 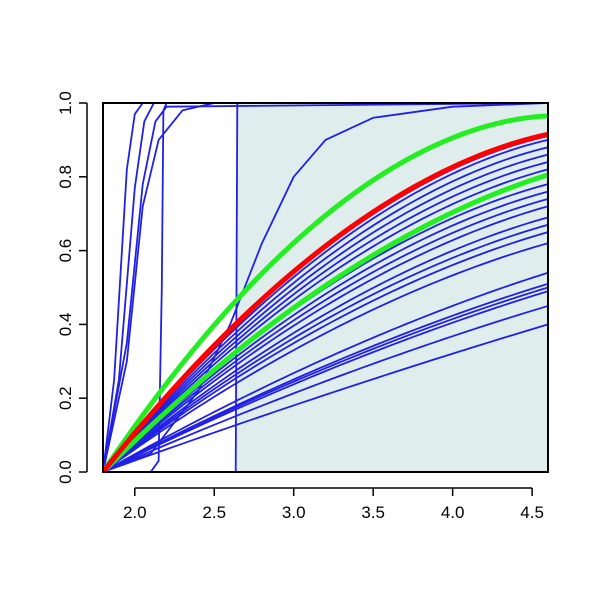 What do you see at coordinates (65, 103) in the screenshot?
I see `y-tick-label: 1.0` at bounding box center [65, 103].